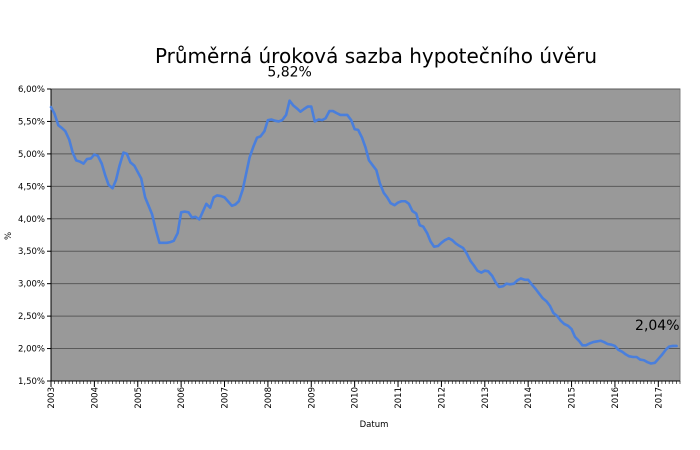  I want to click on y-axis-label: %, so click(9, 236).